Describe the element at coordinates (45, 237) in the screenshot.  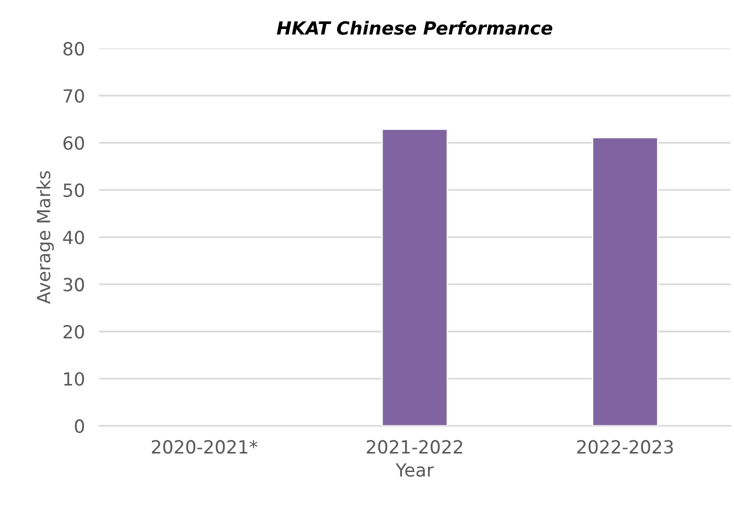
I see `y-axis-title: Average Marks` at that location.